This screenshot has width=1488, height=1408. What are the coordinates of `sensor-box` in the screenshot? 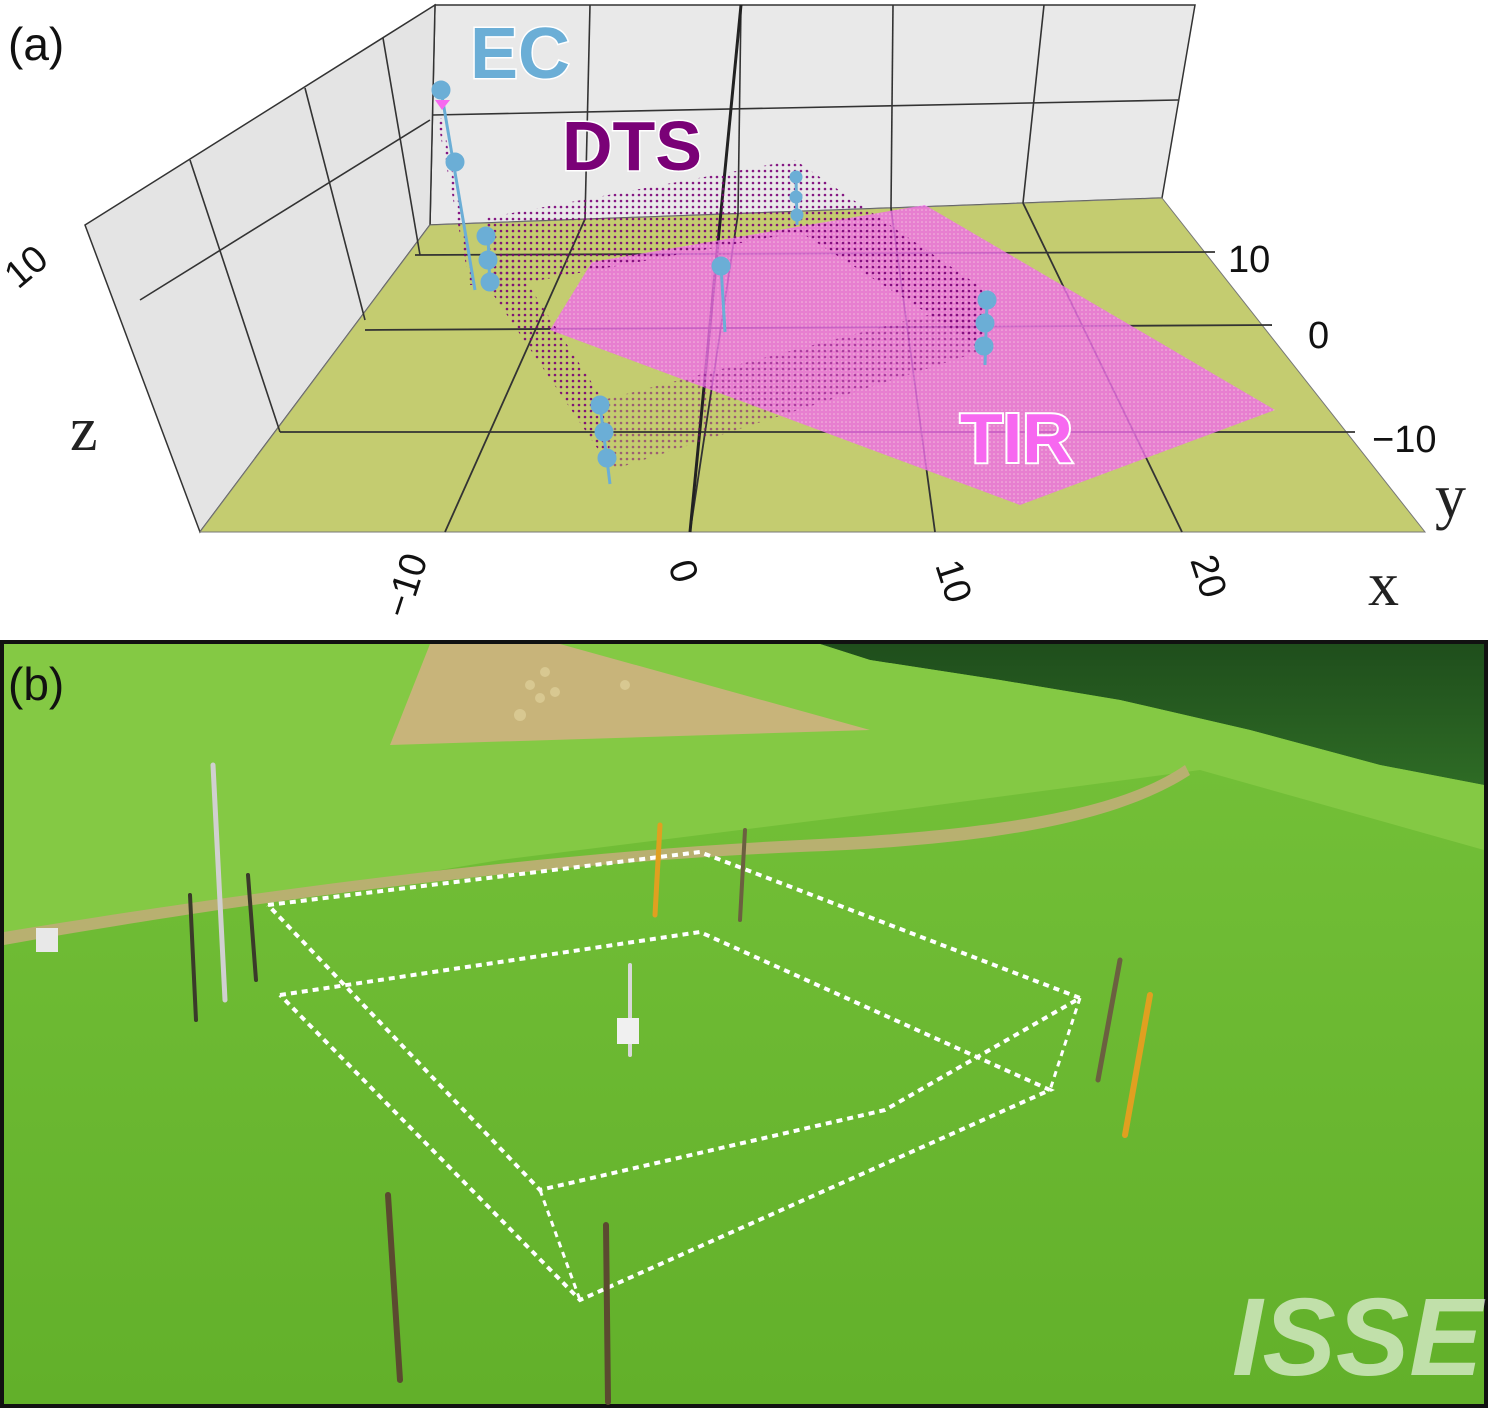 It's located at (47, 940).